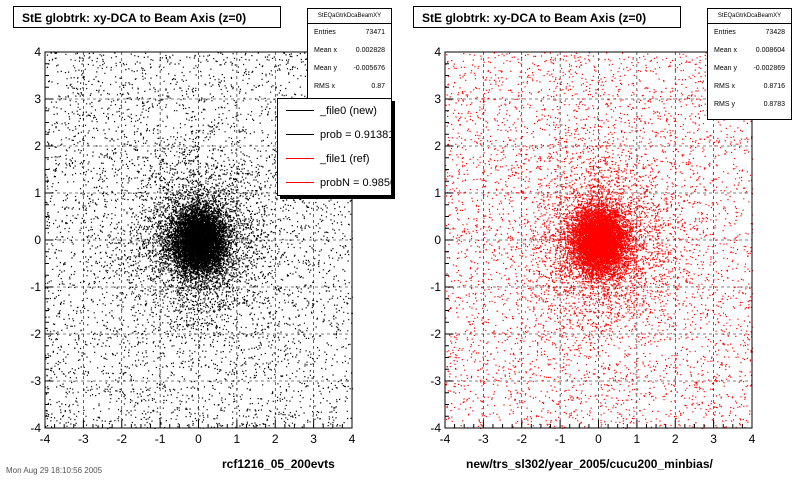  Describe the element at coordinates (749, 87) in the screenshot. I see `right-stats-row-rms-x: RMS x 0.8716` at that location.